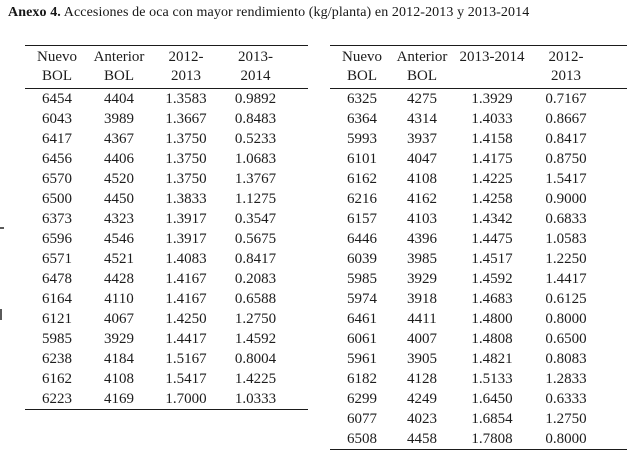 The image size is (639, 461). Describe the element at coordinates (57, 279) in the screenshot. I see `table-cell: 6478` at that location.